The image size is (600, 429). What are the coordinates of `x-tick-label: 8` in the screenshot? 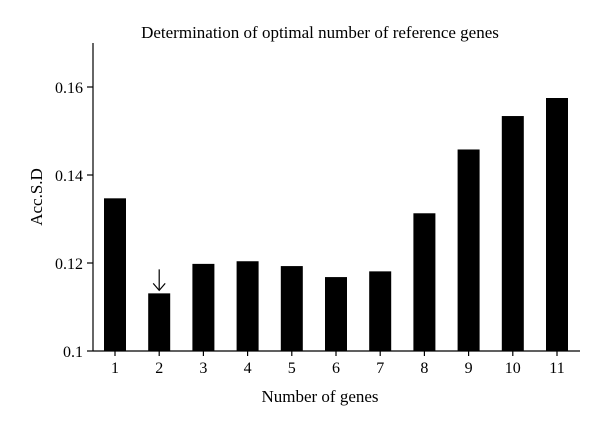 It's located at (424, 368).